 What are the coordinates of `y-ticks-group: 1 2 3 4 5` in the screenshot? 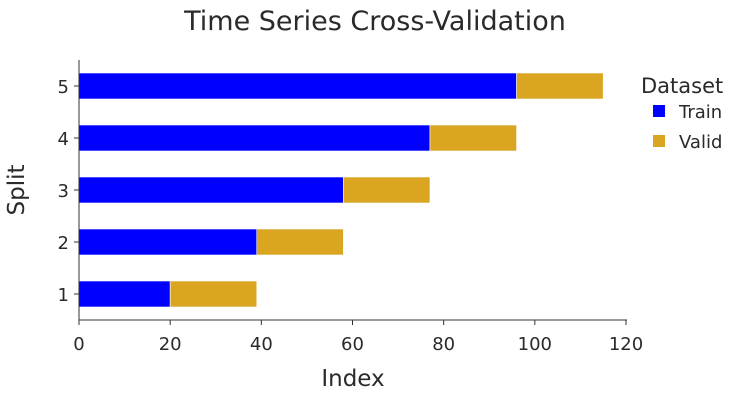 It's located at (68, 191).